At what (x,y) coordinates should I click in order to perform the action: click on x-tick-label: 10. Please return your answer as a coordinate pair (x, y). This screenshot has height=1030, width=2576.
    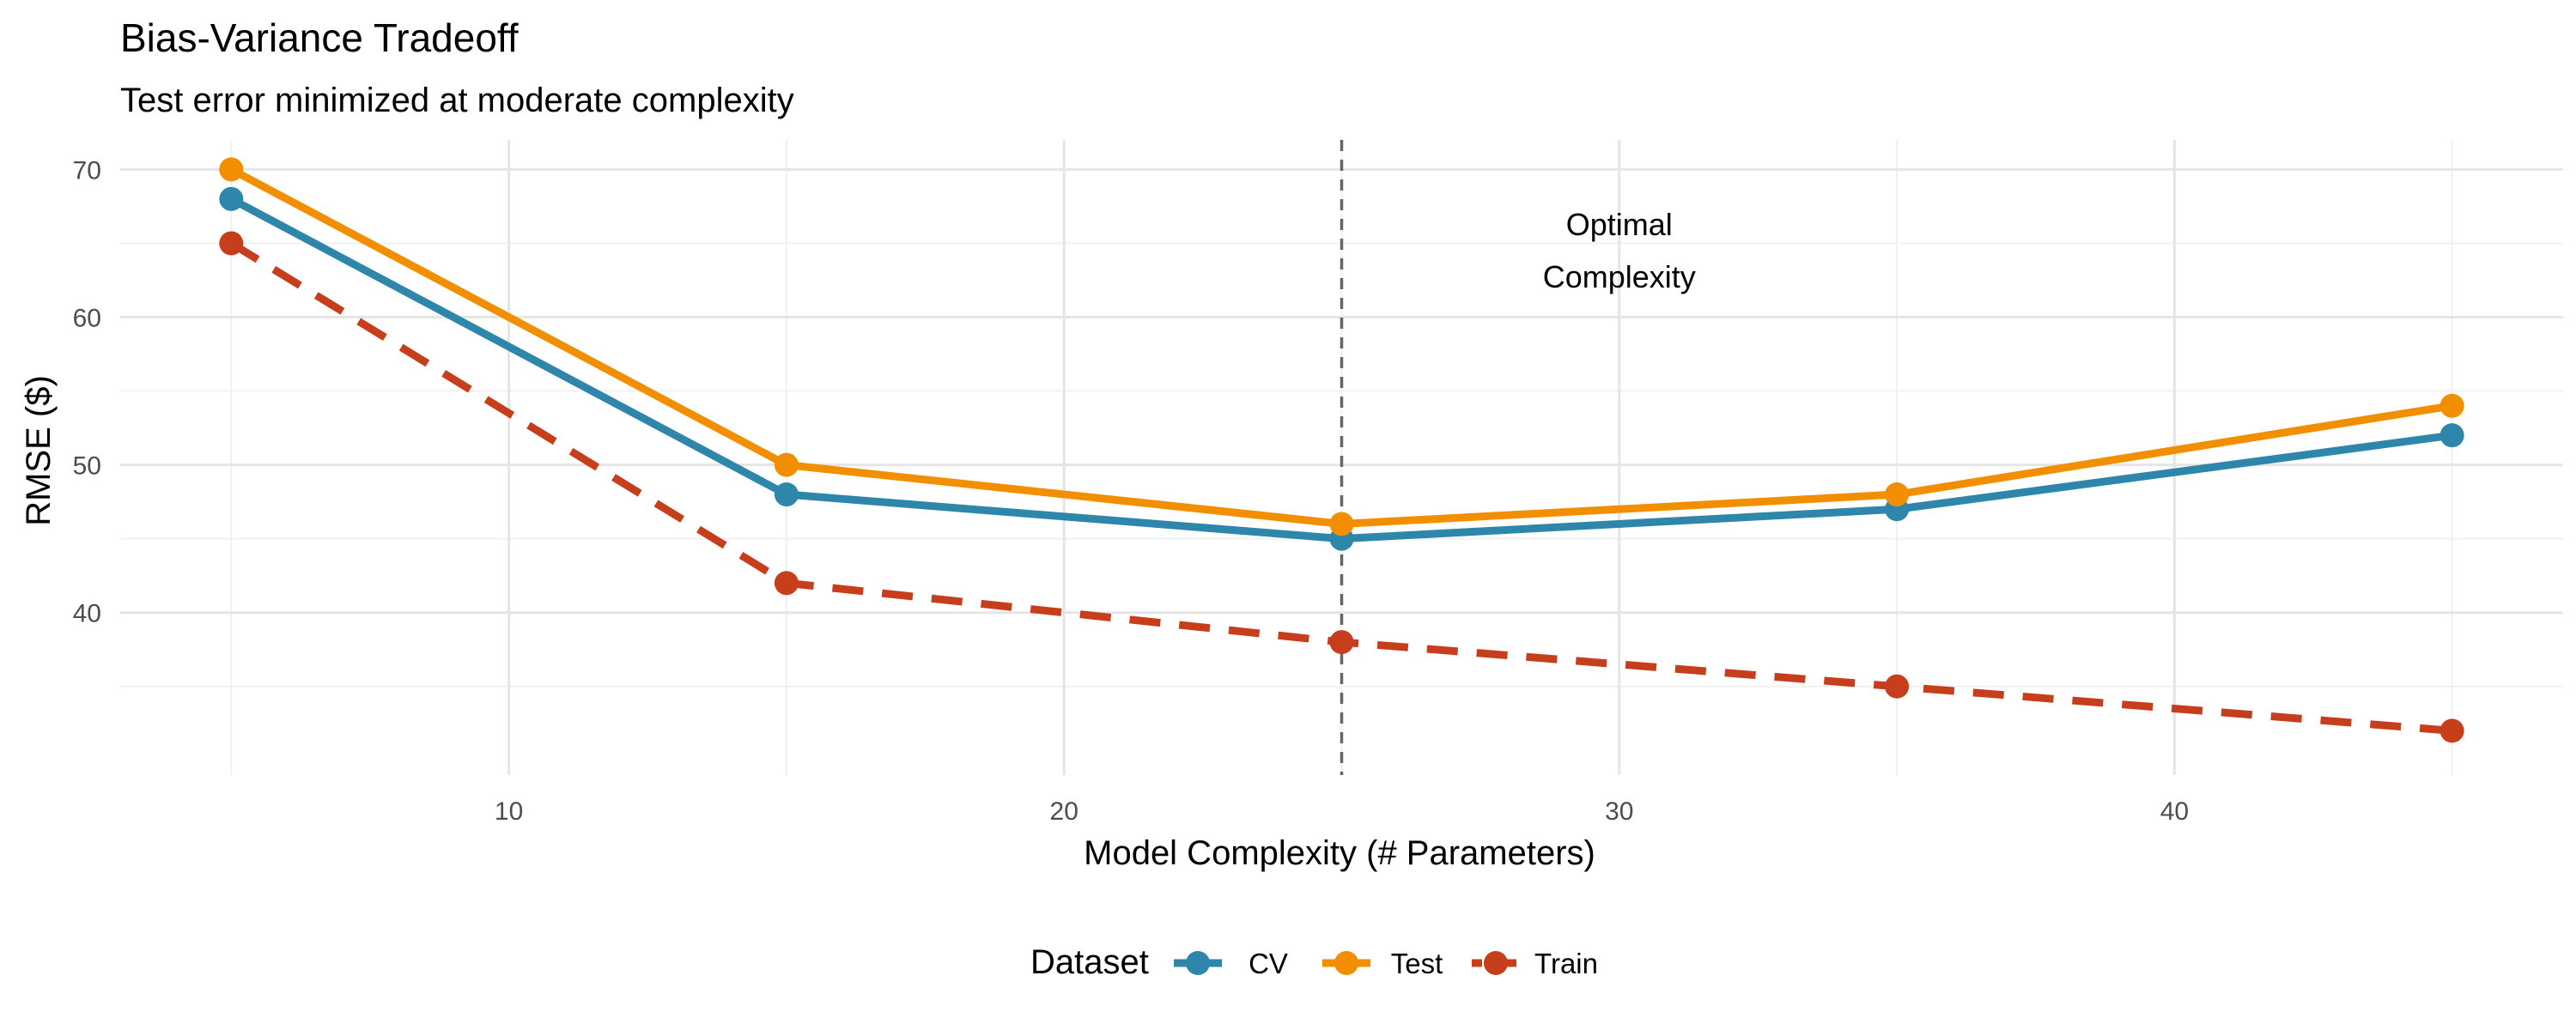
    Looking at the image, I should click on (509, 811).